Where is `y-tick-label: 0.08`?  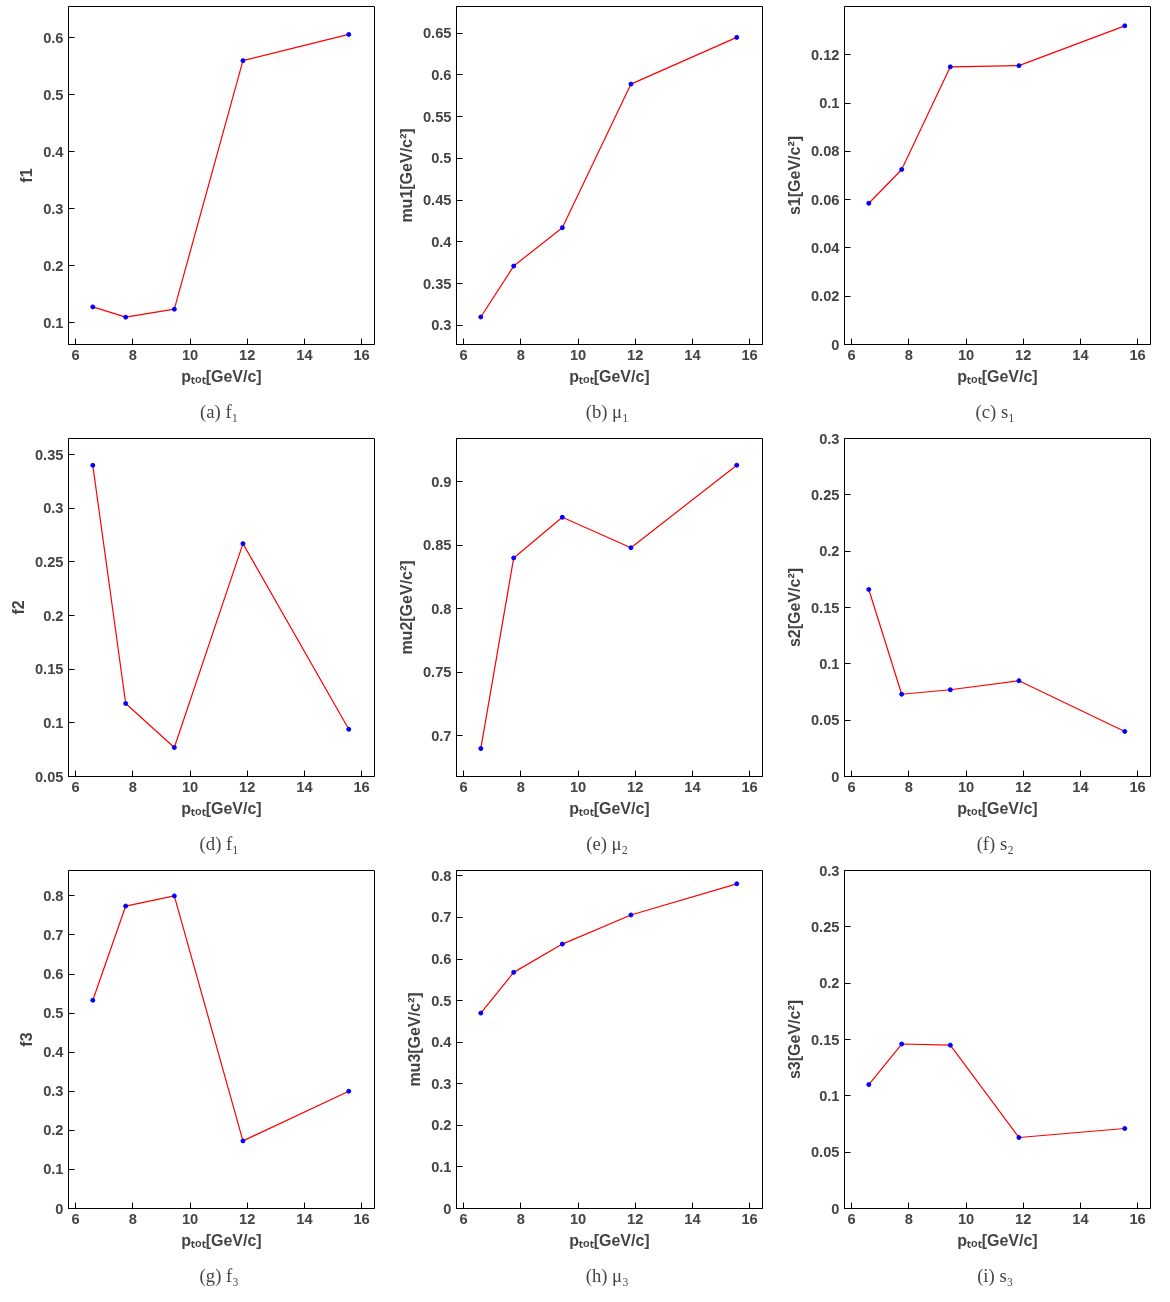 y-tick-label: 0.08 is located at coordinates (825, 151).